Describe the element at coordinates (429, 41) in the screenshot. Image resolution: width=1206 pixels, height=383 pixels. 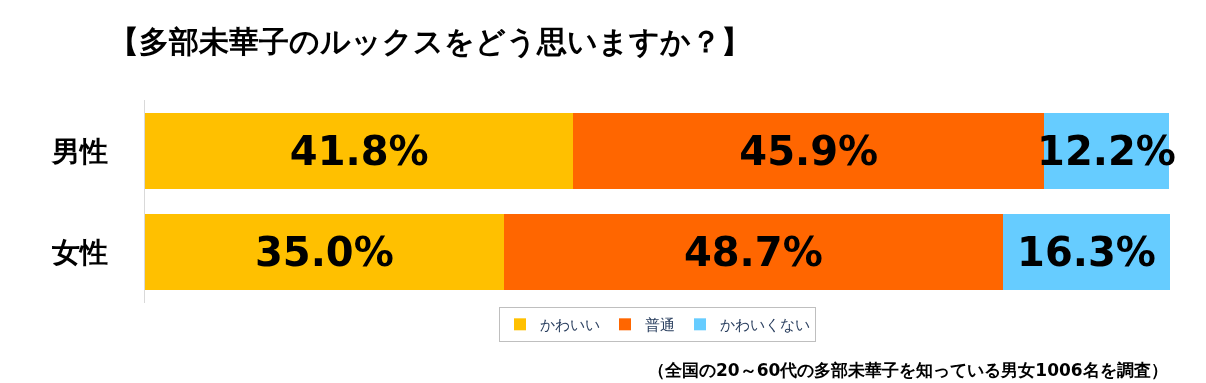
I see `chart-title: 【多部未華子のルックスをどう思いますか？】` at that location.